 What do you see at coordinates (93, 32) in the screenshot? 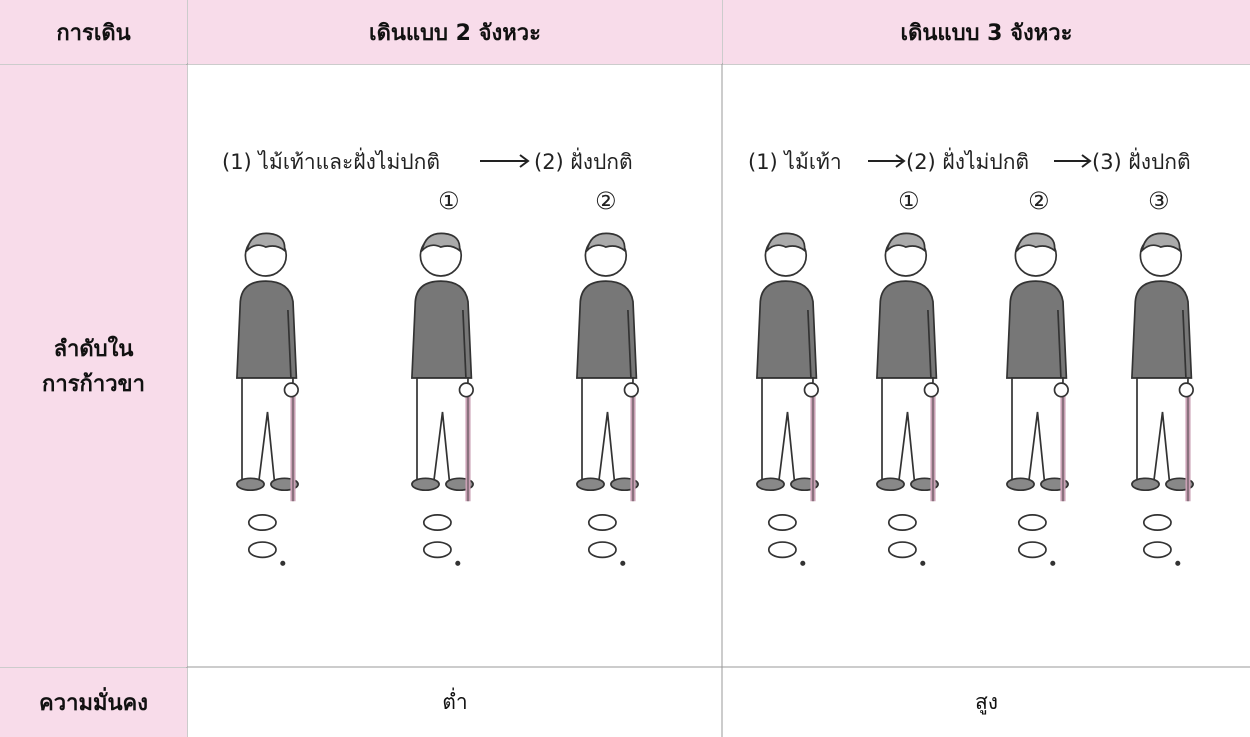
I see `header-cell: การเดิน` at bounding box center [93, 32].